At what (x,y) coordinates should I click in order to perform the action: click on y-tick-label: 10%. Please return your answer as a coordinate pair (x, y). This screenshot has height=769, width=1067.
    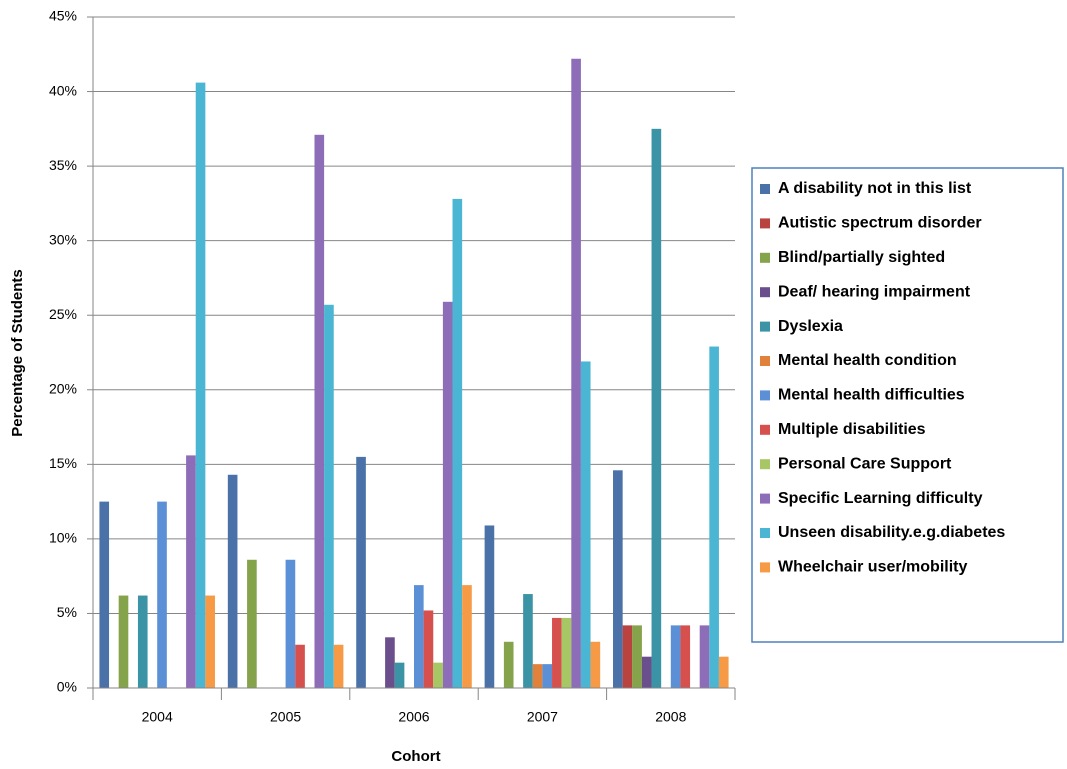
    Looking at the image, I should click on (63, 538).